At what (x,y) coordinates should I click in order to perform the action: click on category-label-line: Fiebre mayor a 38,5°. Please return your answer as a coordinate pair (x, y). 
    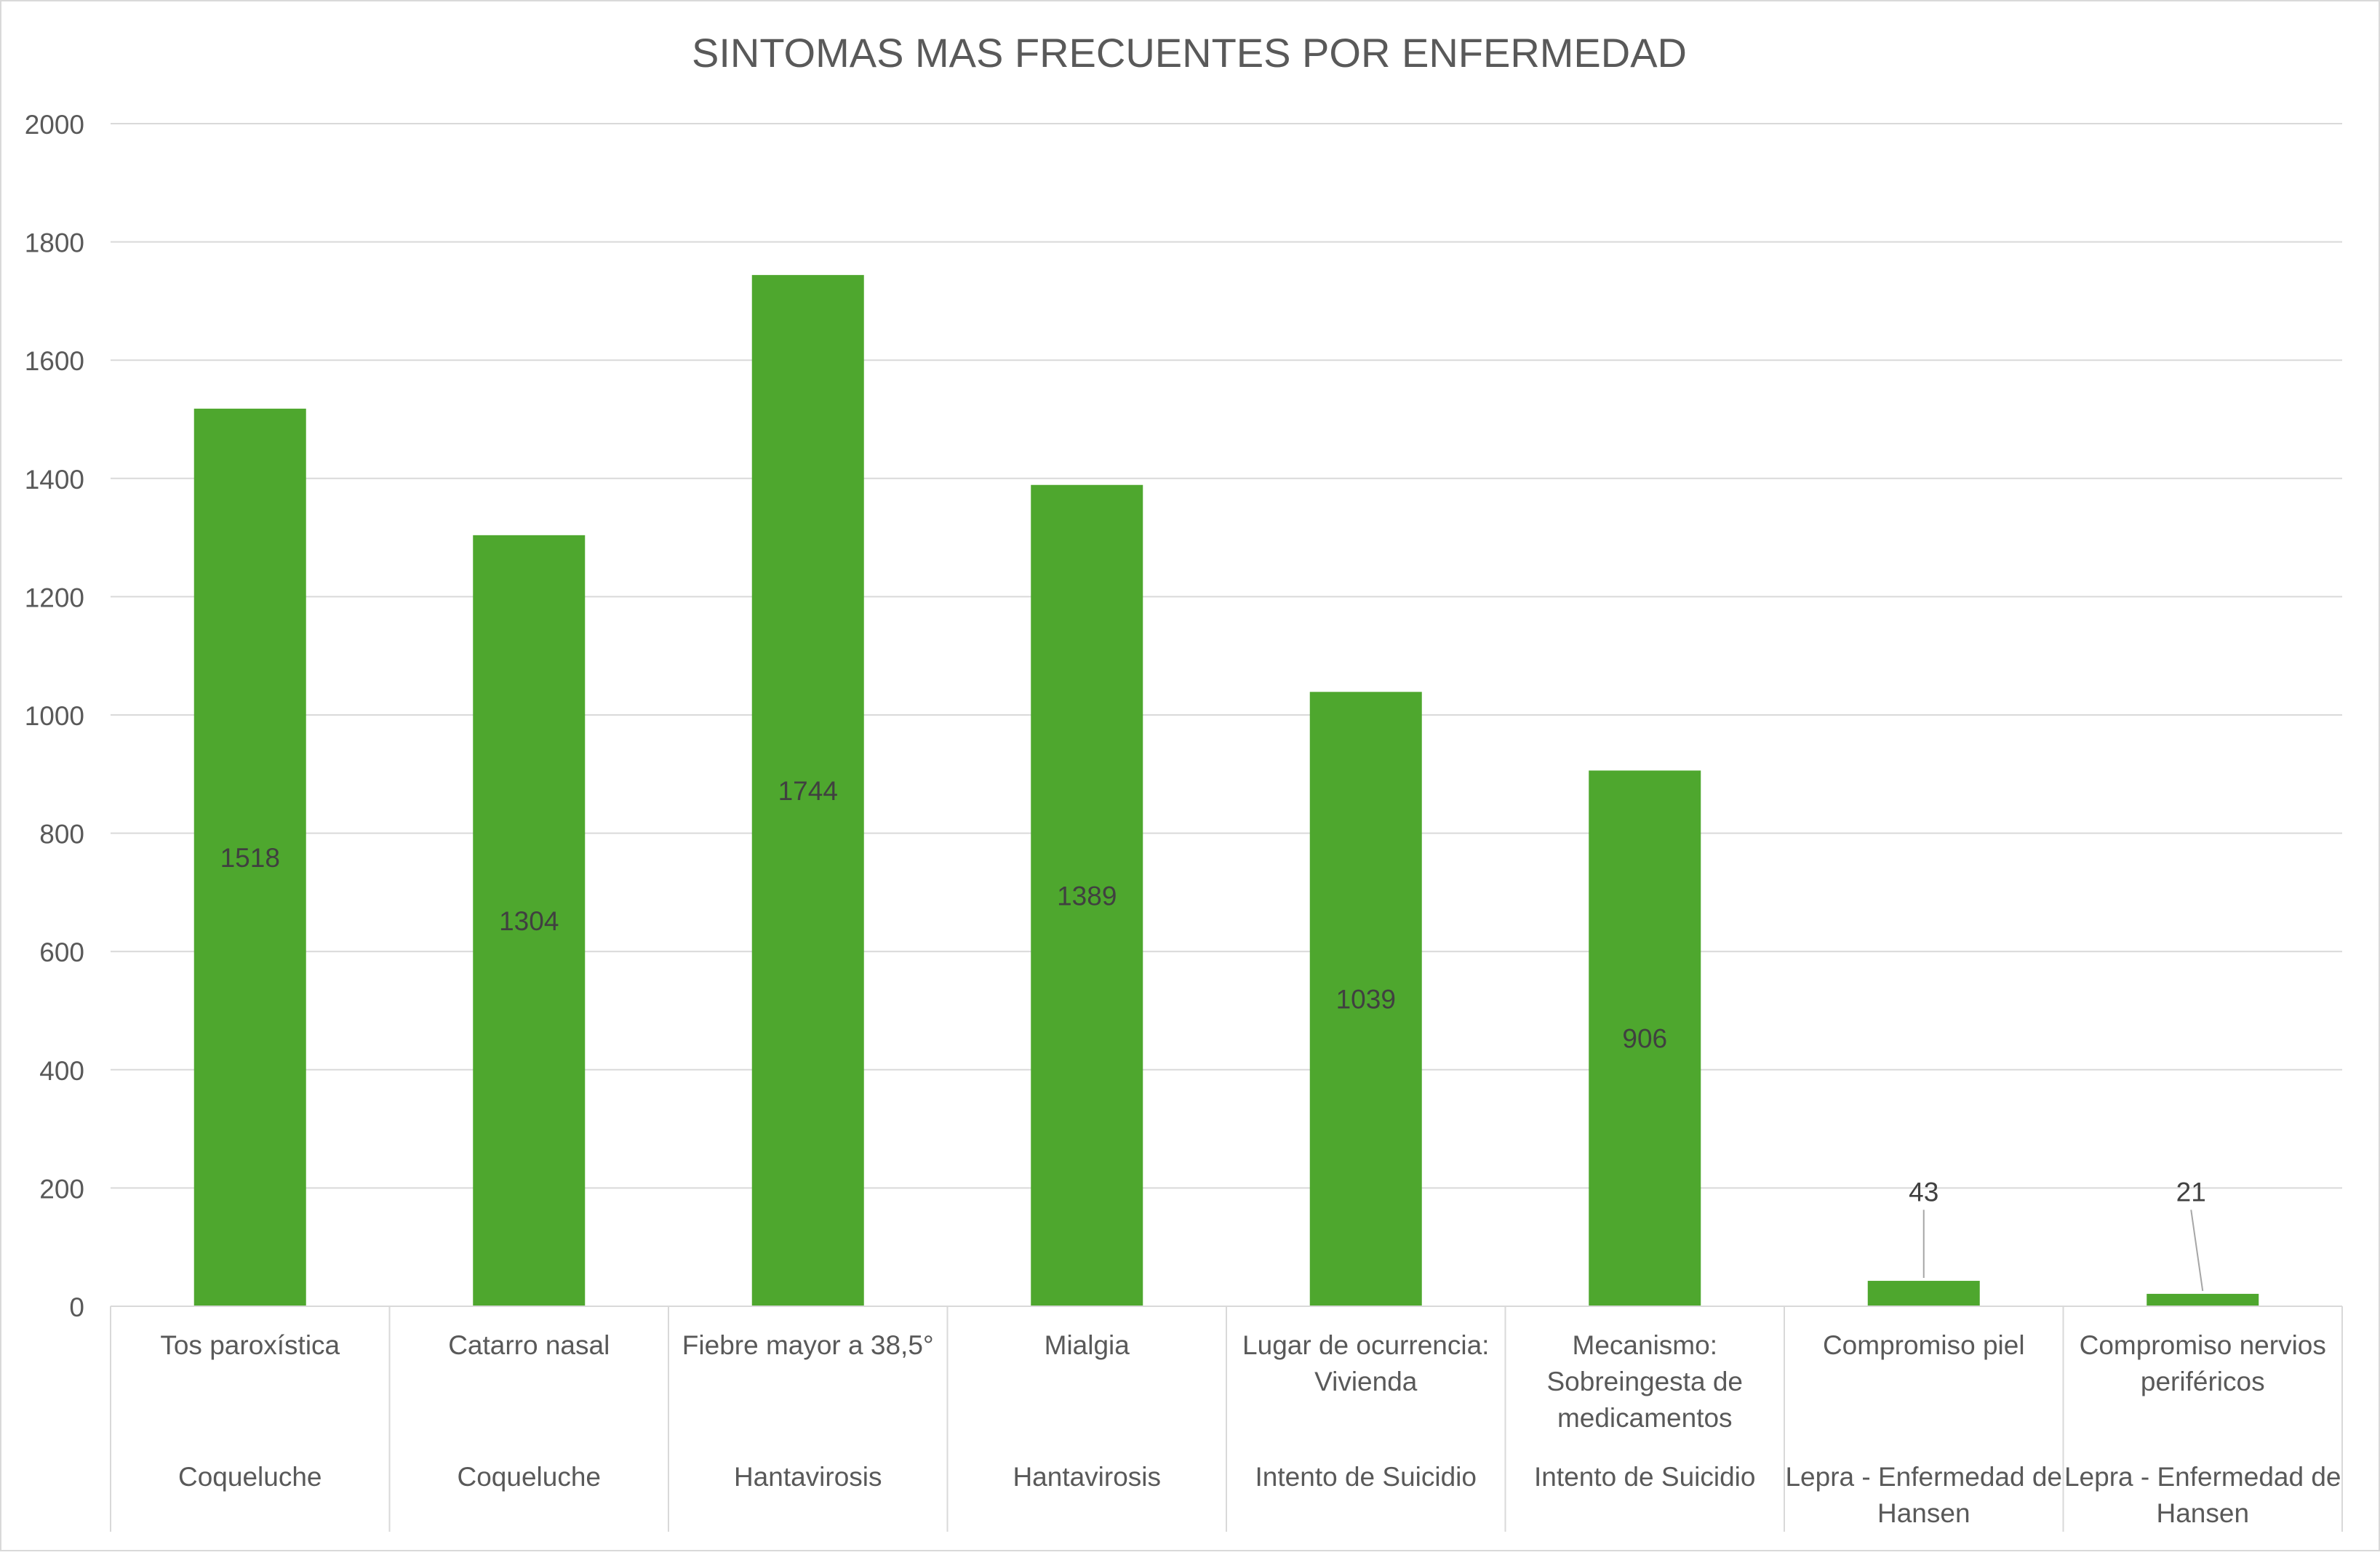
    Looking at the image, I should click on (808, 1345).